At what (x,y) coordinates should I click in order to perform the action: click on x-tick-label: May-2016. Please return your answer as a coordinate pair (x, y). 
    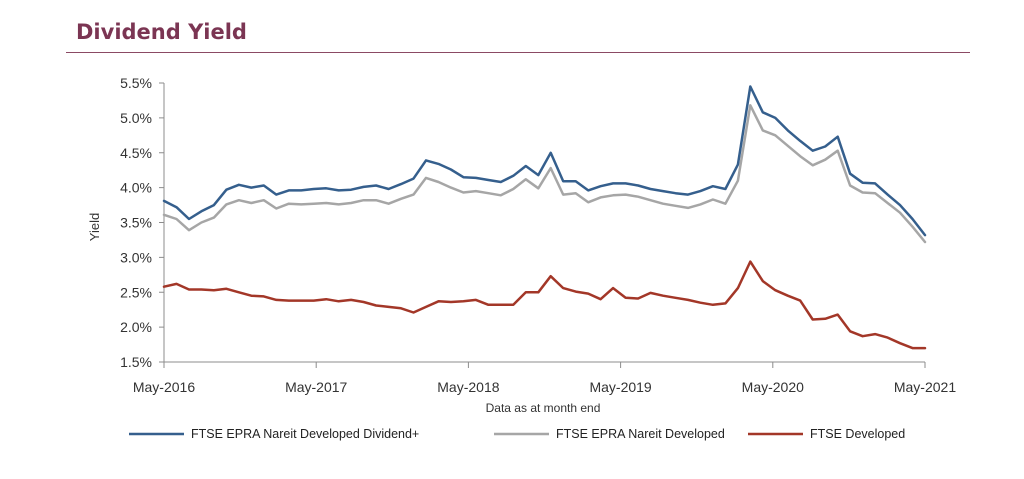
    Looking at the image, I should click on (164, 387).